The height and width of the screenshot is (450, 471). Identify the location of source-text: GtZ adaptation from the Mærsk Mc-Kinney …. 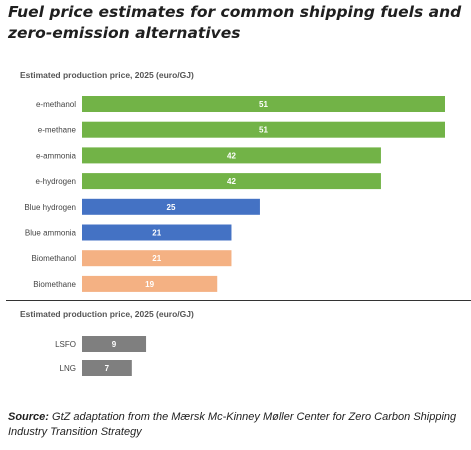
(232, 424).